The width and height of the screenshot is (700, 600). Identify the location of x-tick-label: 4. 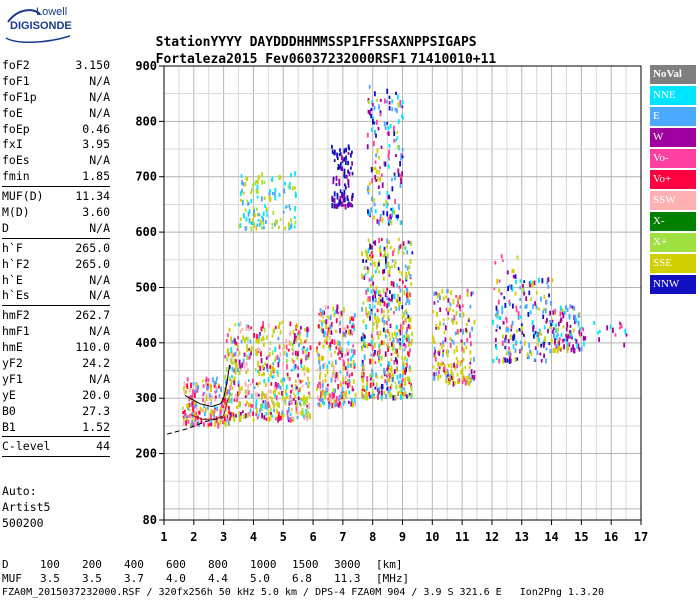
(253, 537).